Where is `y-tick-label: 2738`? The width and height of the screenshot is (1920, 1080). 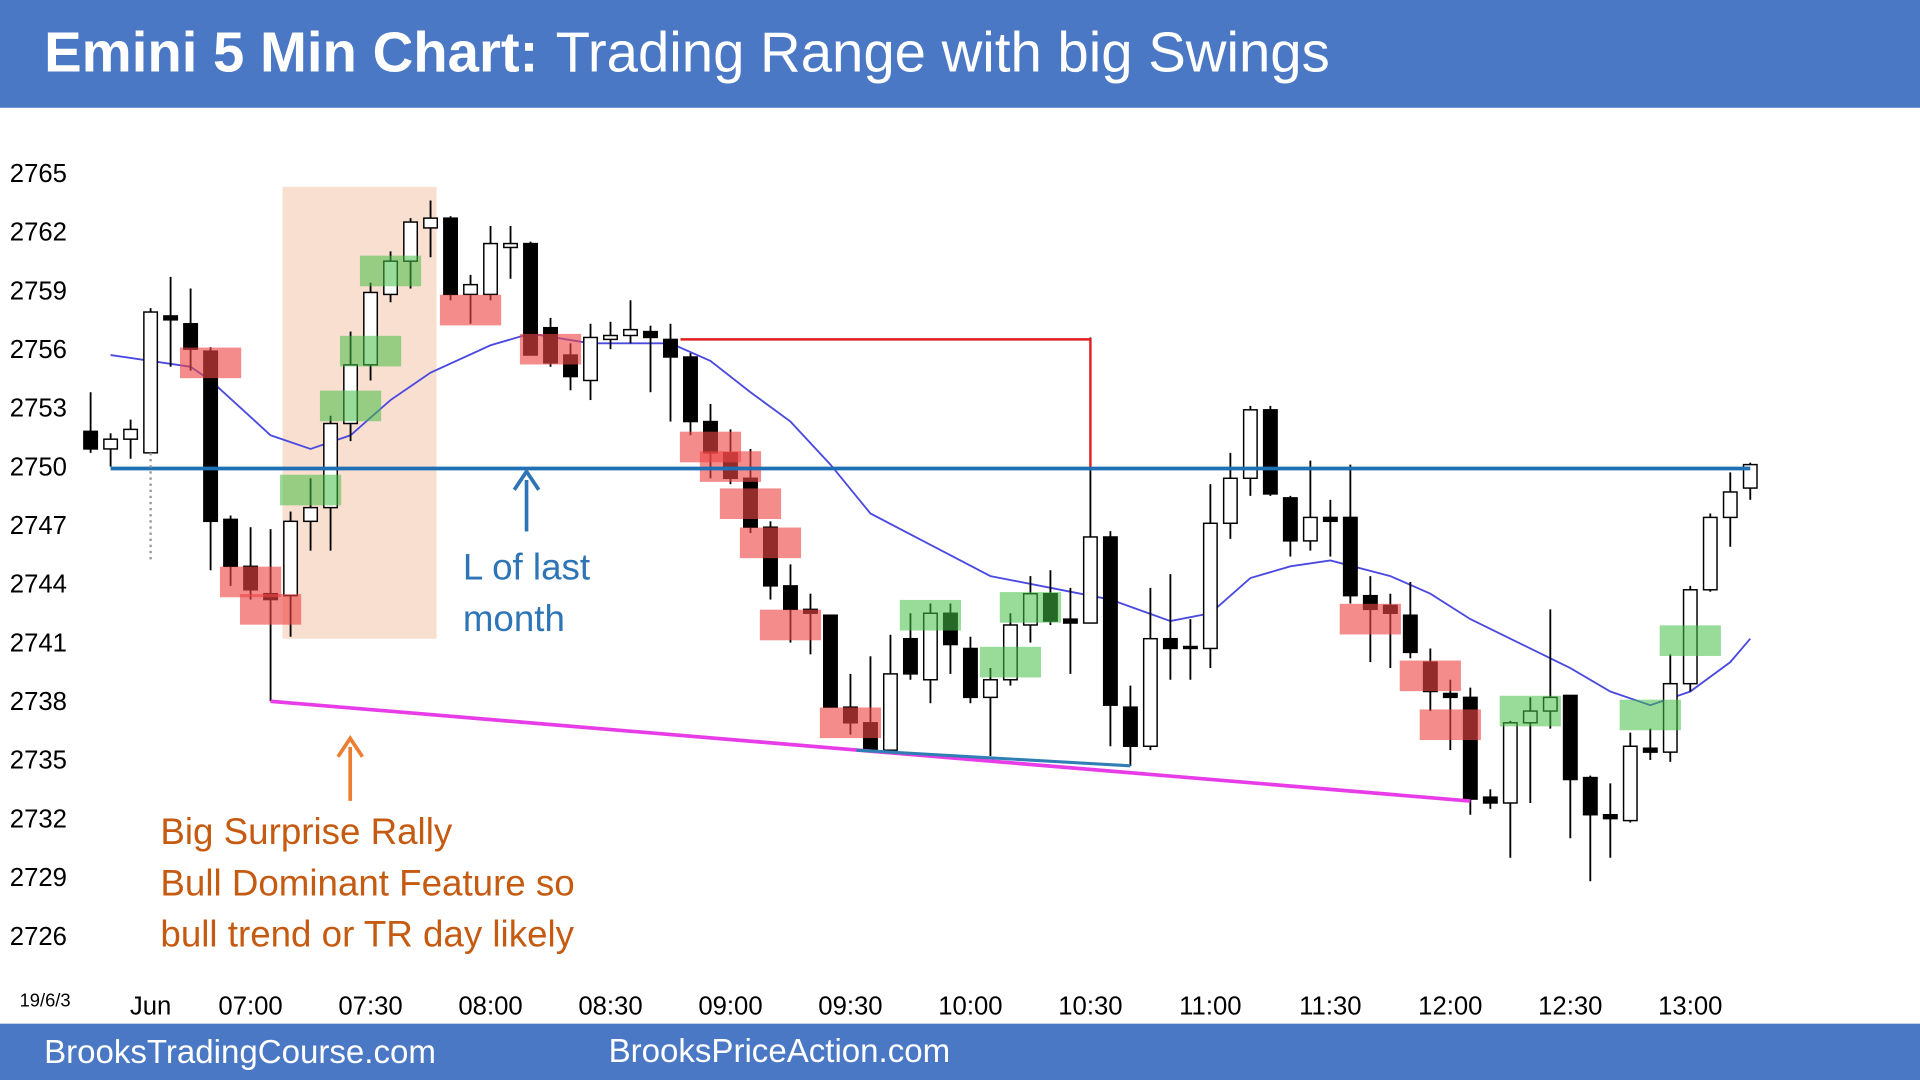
y-tick-label: 2738 is located at coordinates (38, 702).